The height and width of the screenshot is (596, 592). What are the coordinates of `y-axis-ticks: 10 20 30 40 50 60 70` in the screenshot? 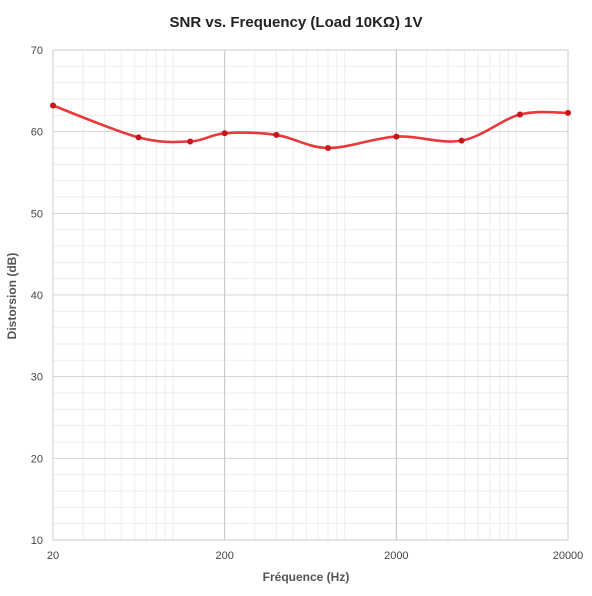 It's located at (37, 296).